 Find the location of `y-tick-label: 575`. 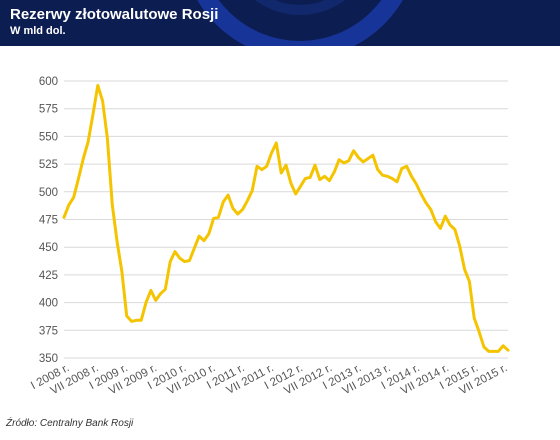

y-tick-label: 575 is located at coordinates (48, 110).